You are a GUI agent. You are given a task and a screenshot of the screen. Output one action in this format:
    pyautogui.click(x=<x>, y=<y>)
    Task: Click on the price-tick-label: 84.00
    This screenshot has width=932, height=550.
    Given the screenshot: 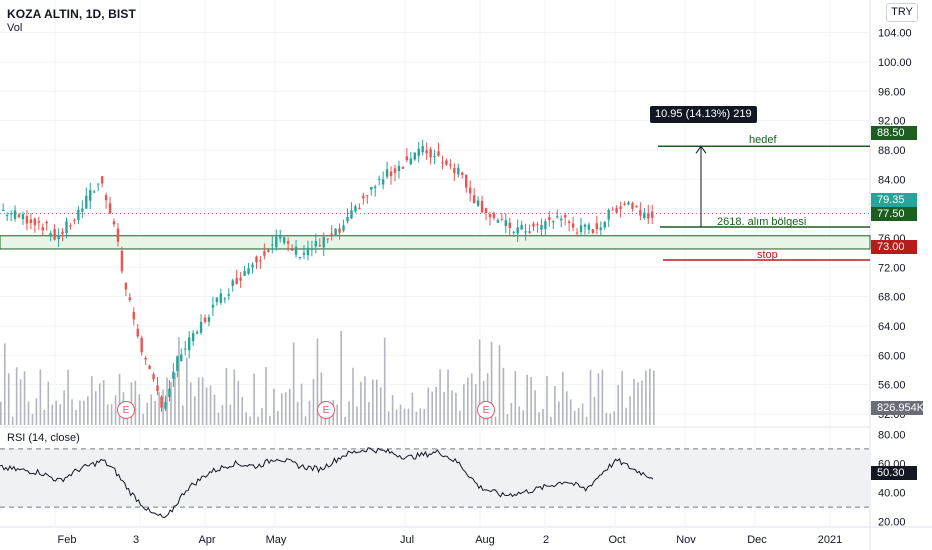 What is the action you would take?
    pyautogui.click(x=892, y=180)
    